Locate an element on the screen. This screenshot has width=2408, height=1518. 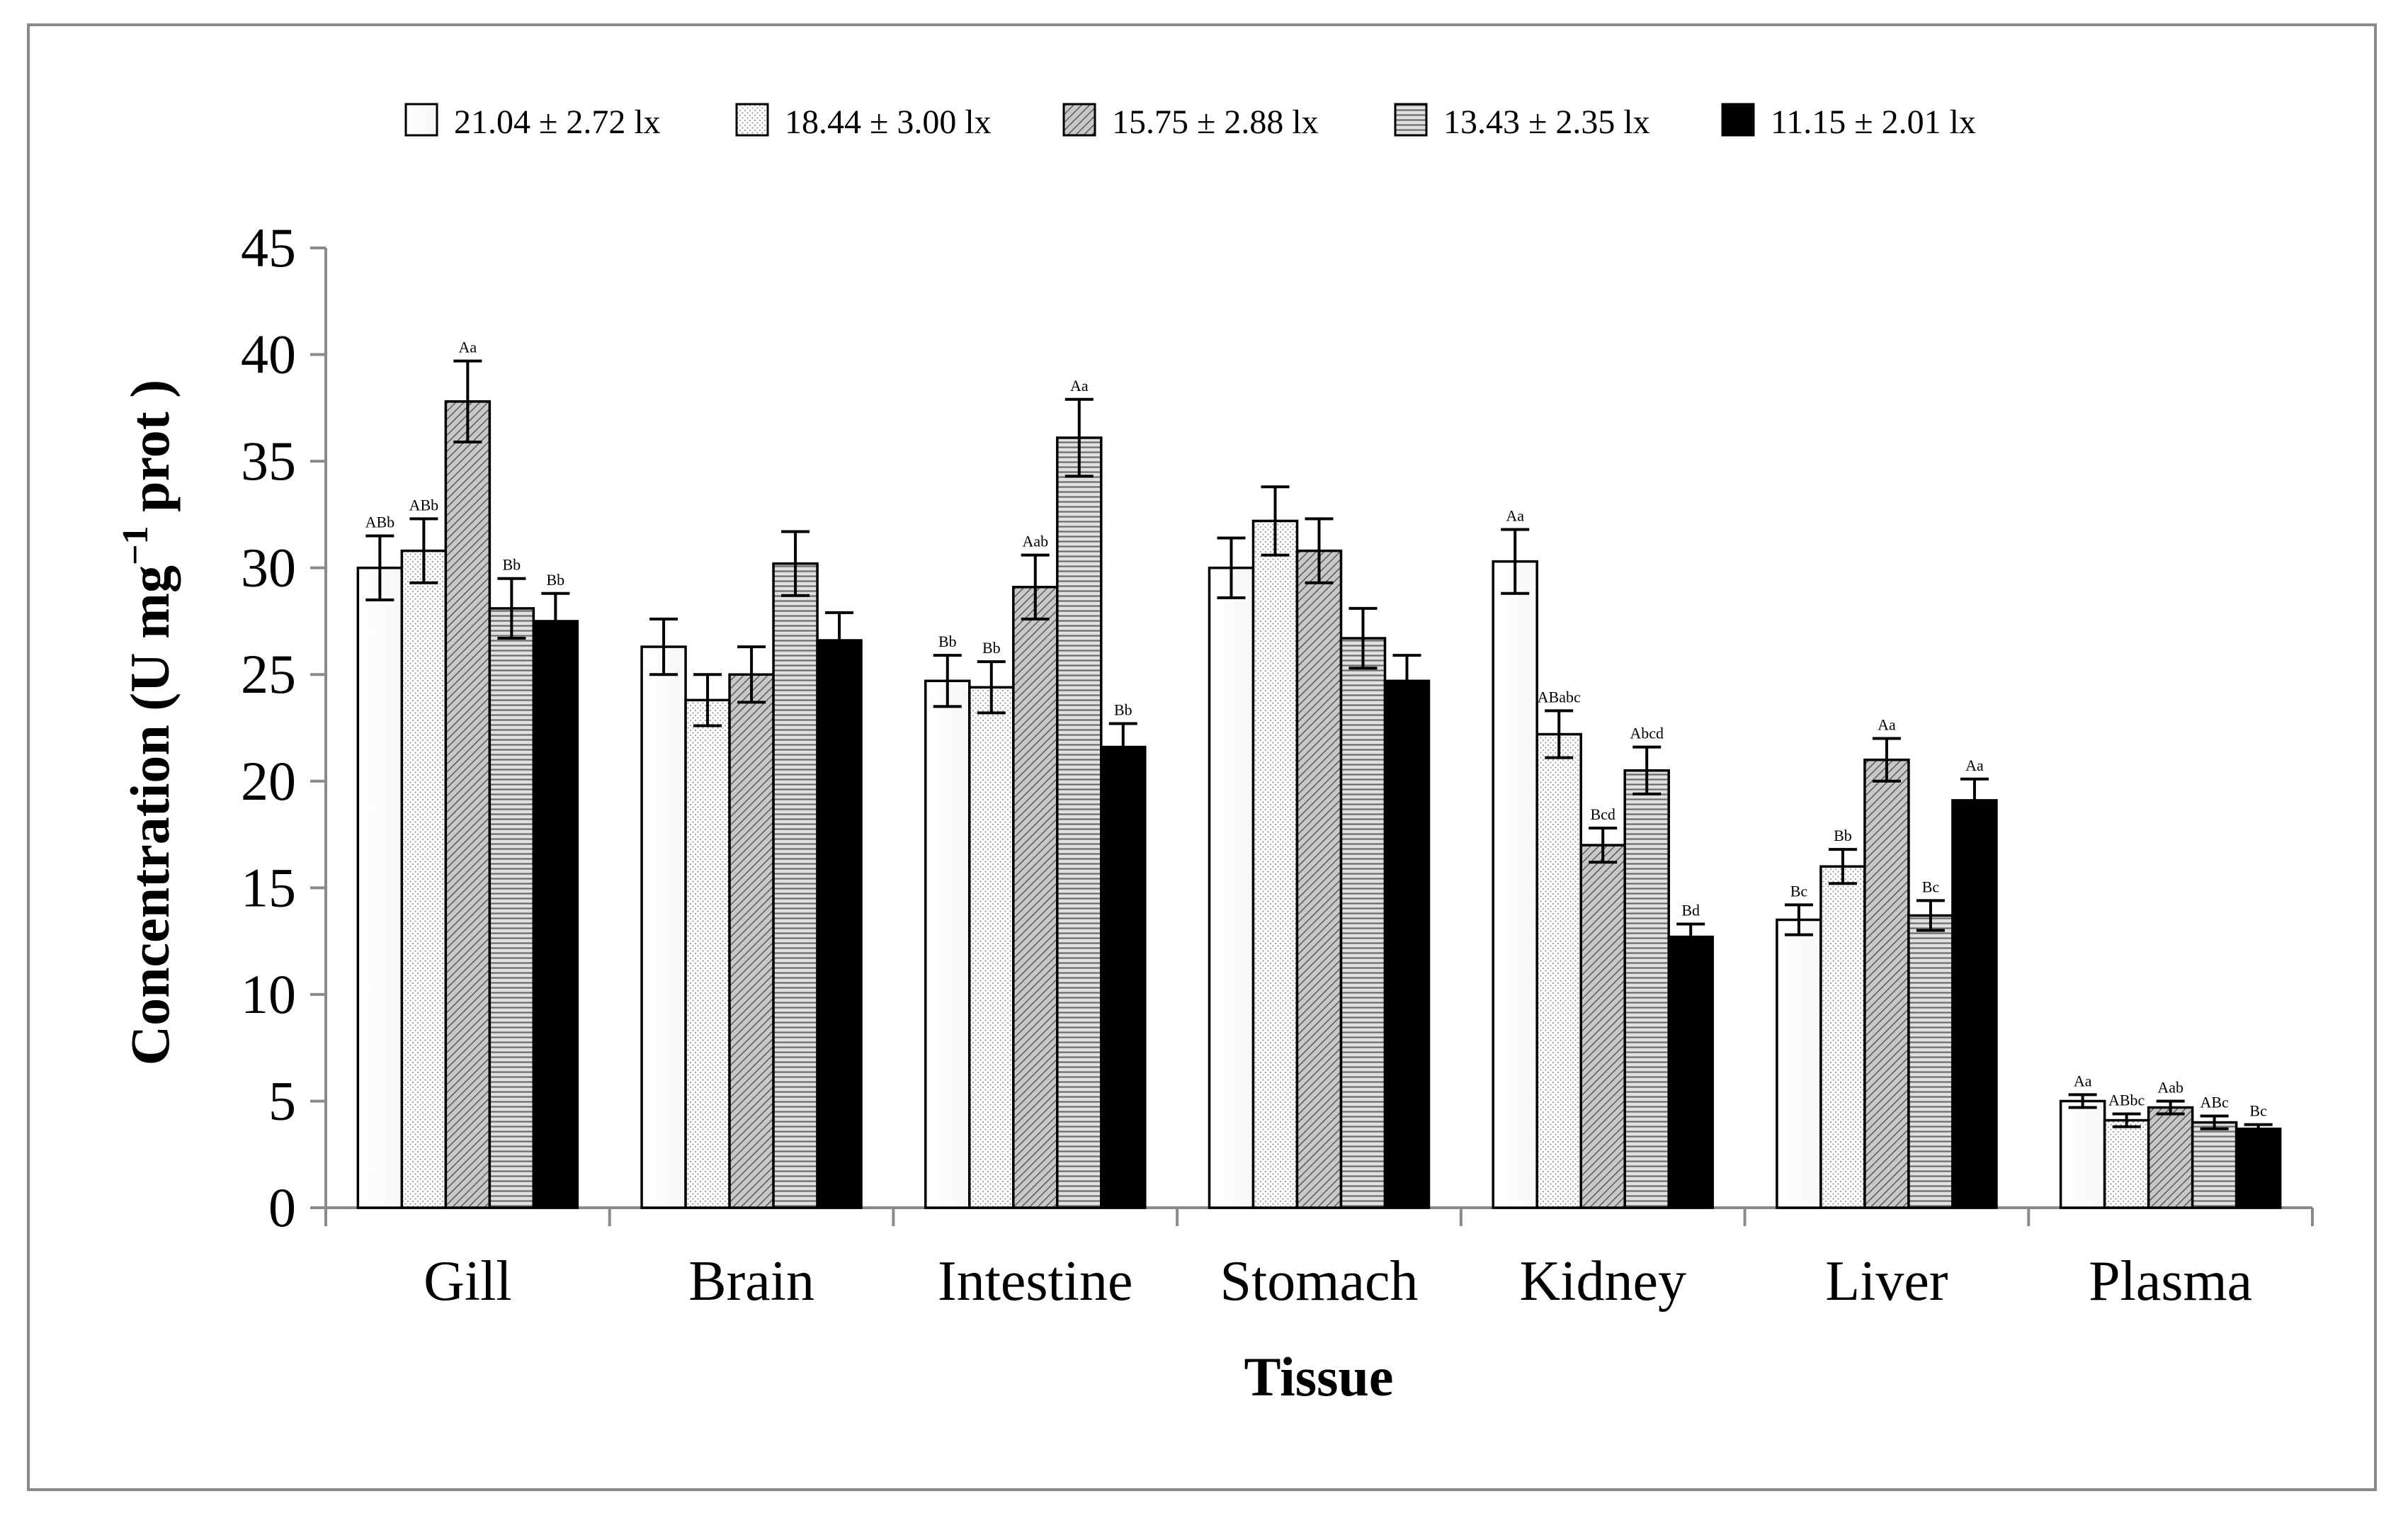
significance-label: Abcd is located at coordinates (1647, 733).